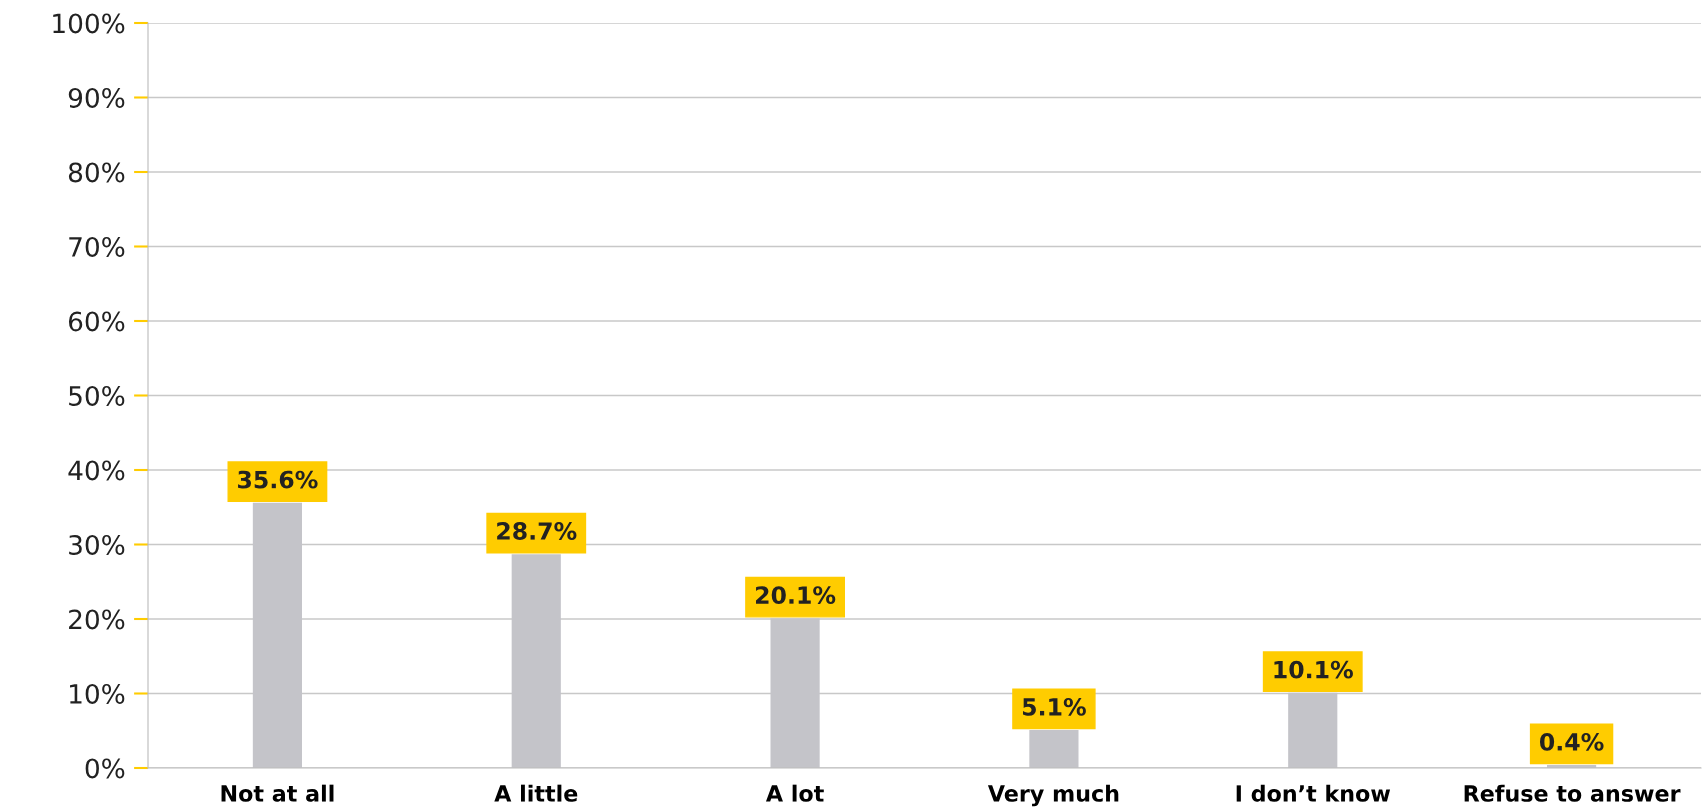 The image size is (1703, 811). I want to click on x-tick-label: A little, so click(536, 793).